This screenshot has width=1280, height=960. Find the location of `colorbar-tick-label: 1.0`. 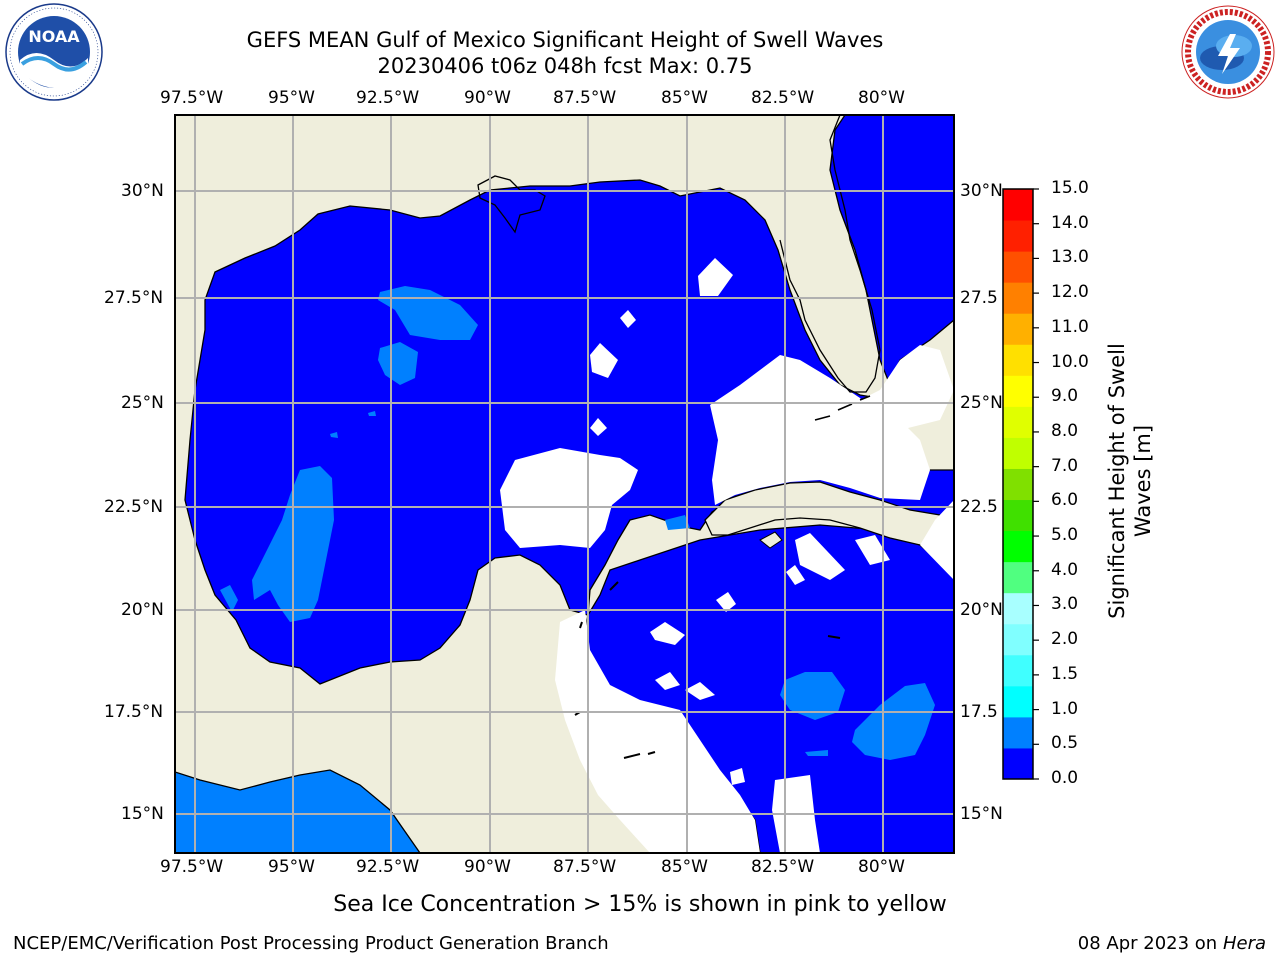

colorbar-tick-label: 1.0 is located at coordinates (1065, 708).